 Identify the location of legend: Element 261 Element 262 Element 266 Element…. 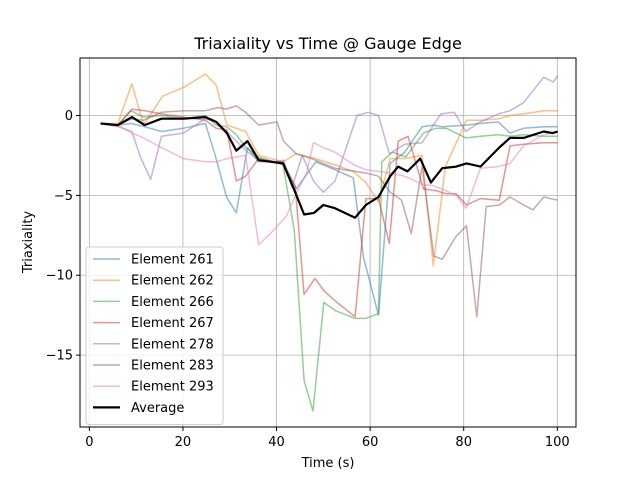
(154, 336).